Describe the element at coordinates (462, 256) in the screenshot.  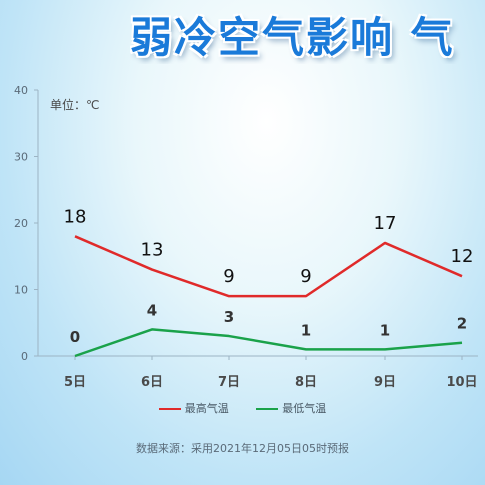
I see `data-label-max: 12` at that location.